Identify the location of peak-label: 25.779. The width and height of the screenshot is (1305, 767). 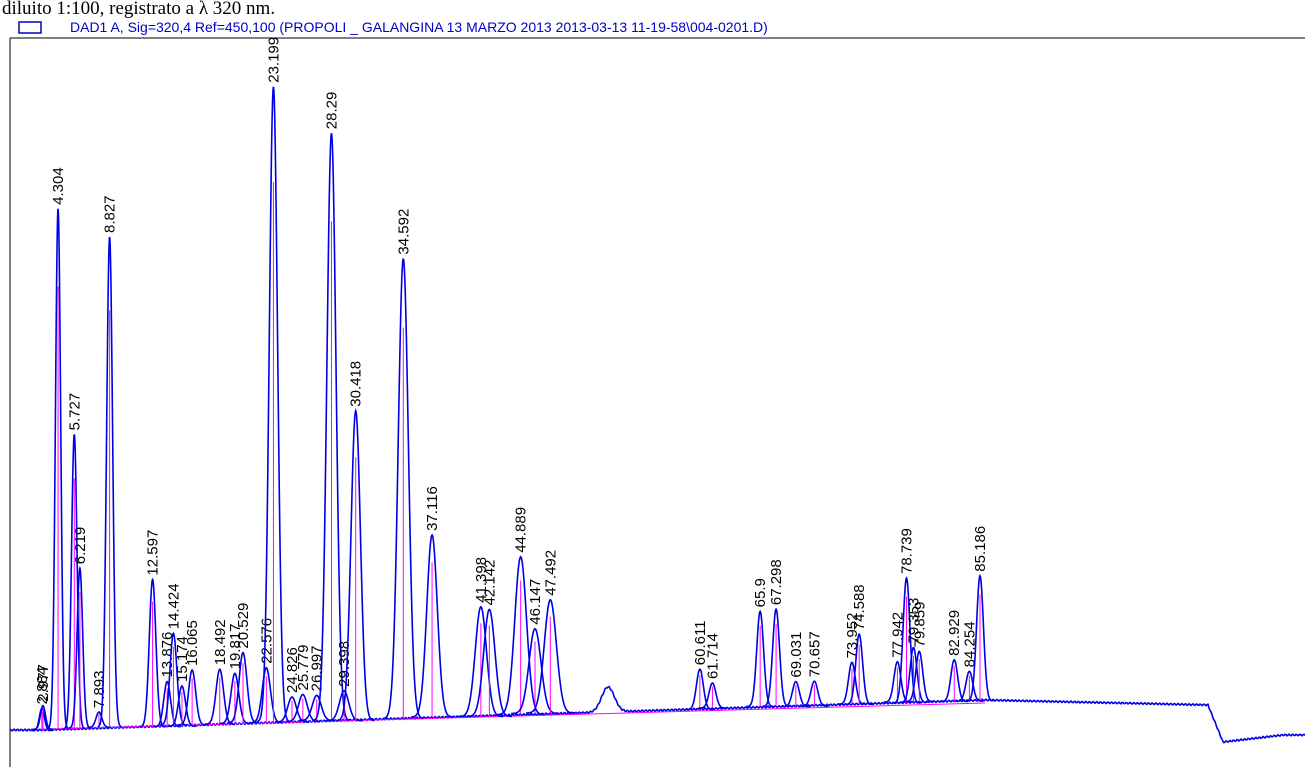
(303, 668).